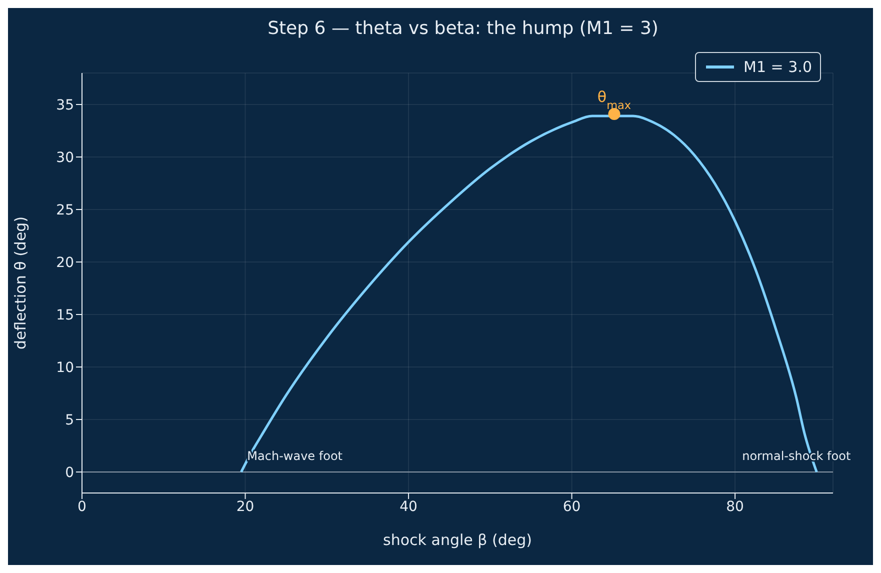 This screenshot has height=573, width=881. I want to click on legend-label: M1 = 3.0, so click(778, 67).